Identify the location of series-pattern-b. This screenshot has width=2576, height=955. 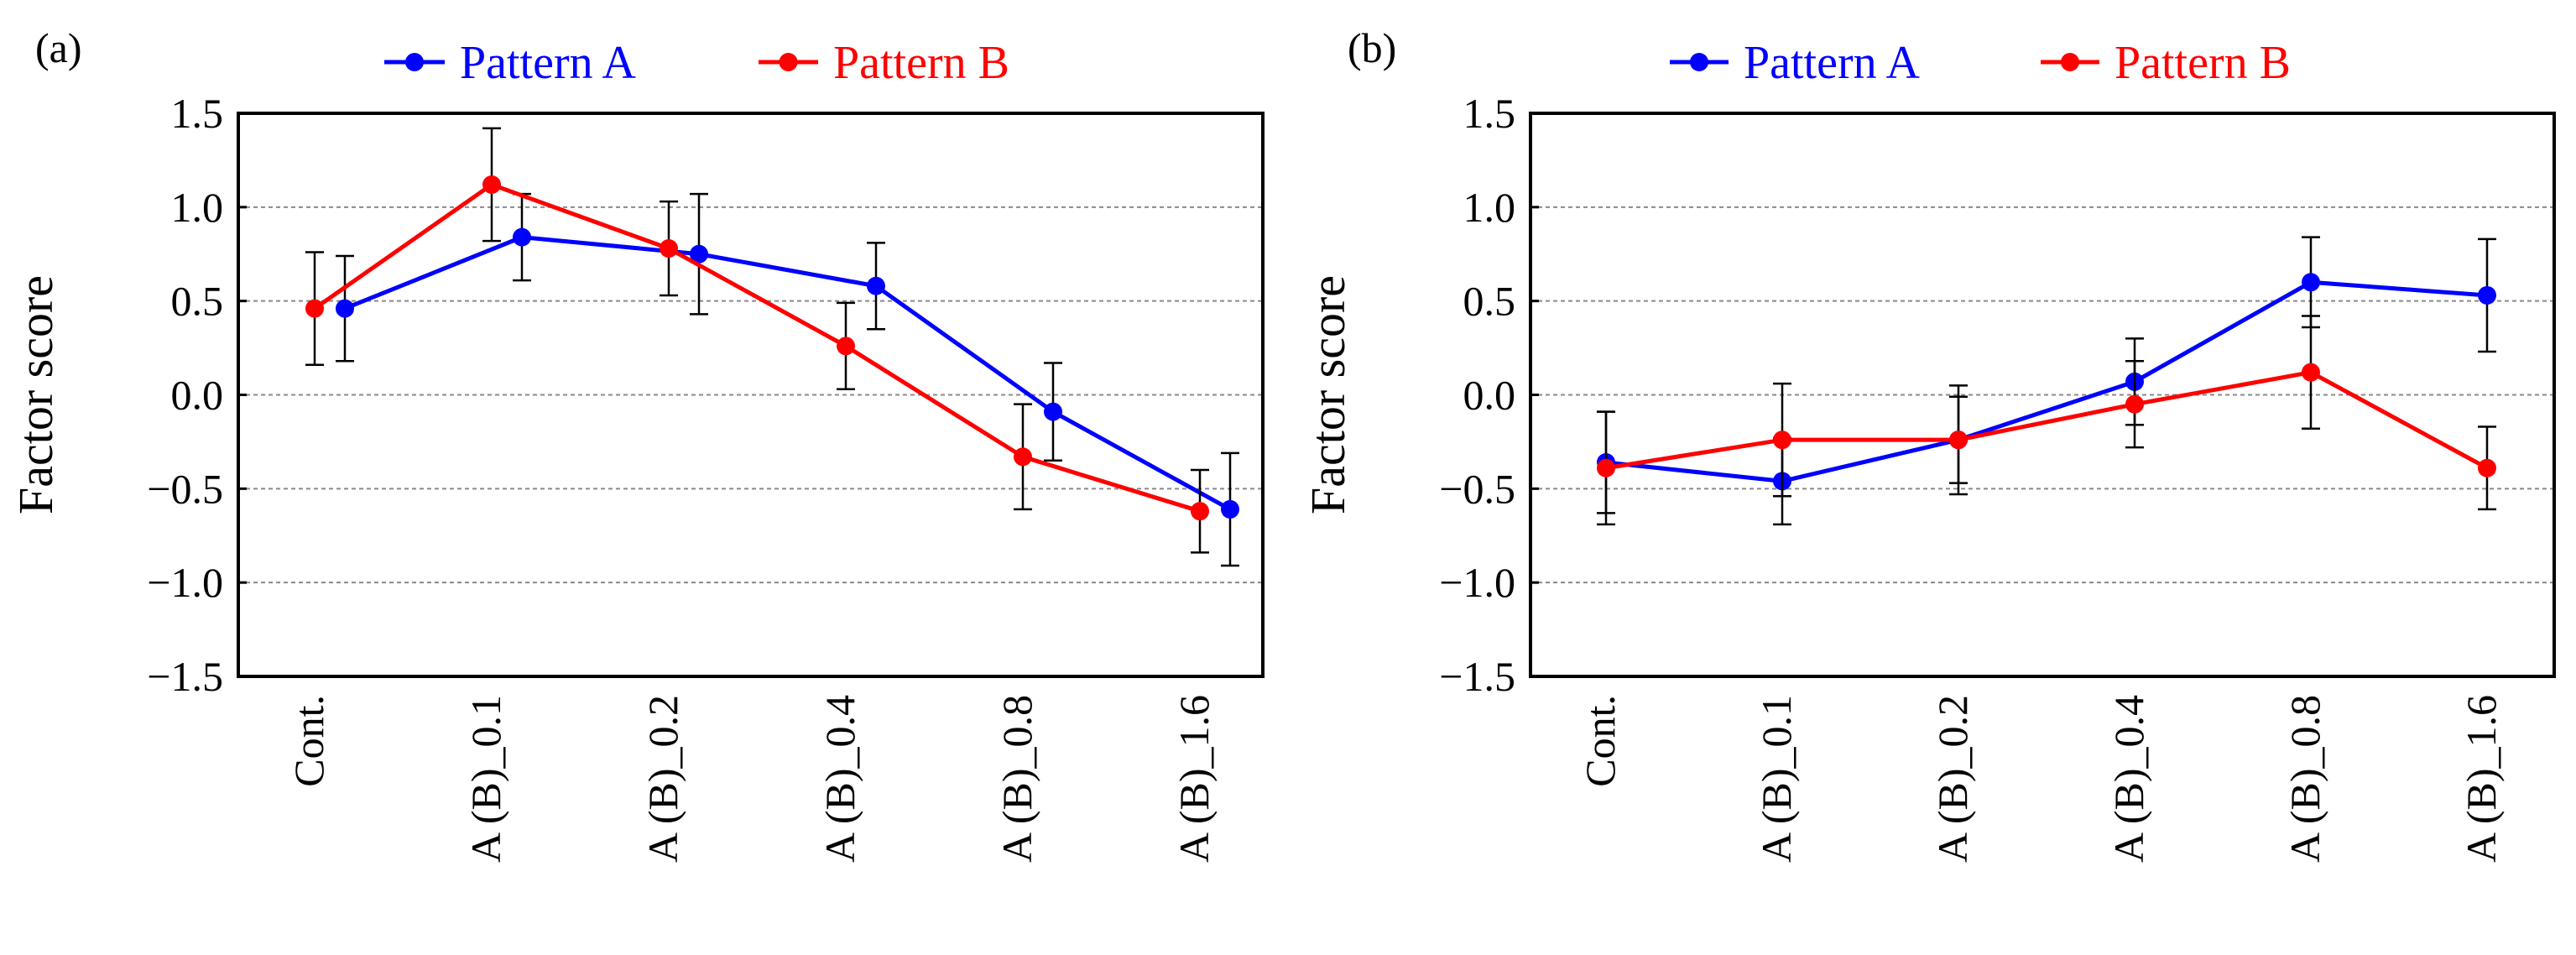
(2046, 420).